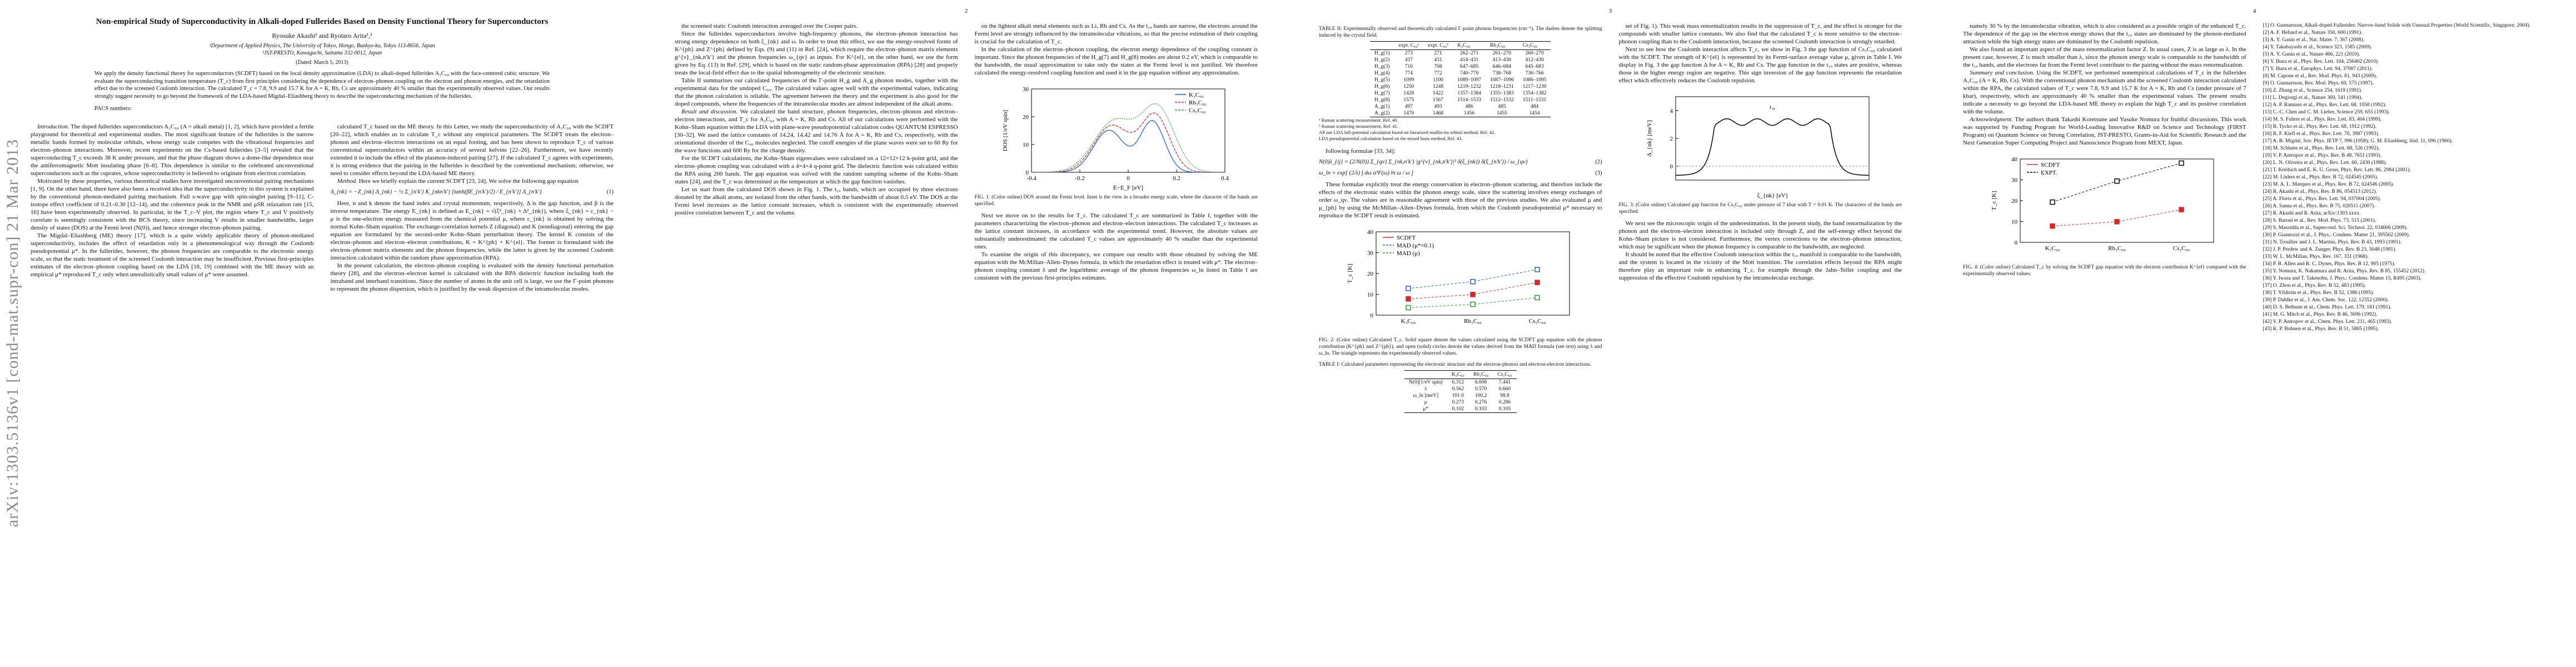 The image size is (2576, 667). Describe the element at coordinates (1382, 53) in the screenshot. I see `table-cell: H_g(1)` at that location.